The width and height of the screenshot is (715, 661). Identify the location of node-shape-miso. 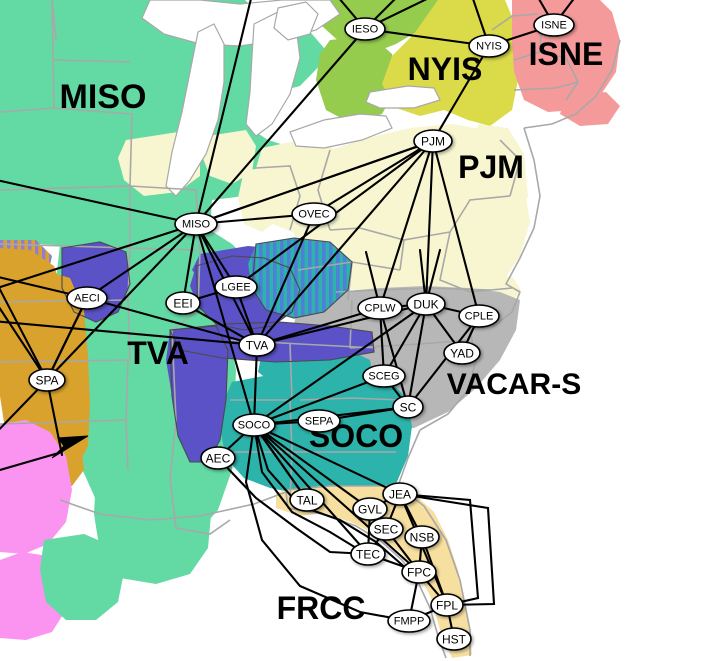
(196, 224).